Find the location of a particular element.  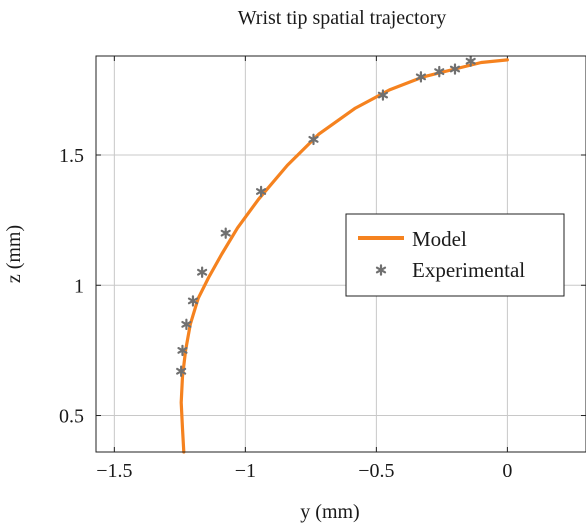

x-axis-label: y (mm) is located at coordinates (329, 512).